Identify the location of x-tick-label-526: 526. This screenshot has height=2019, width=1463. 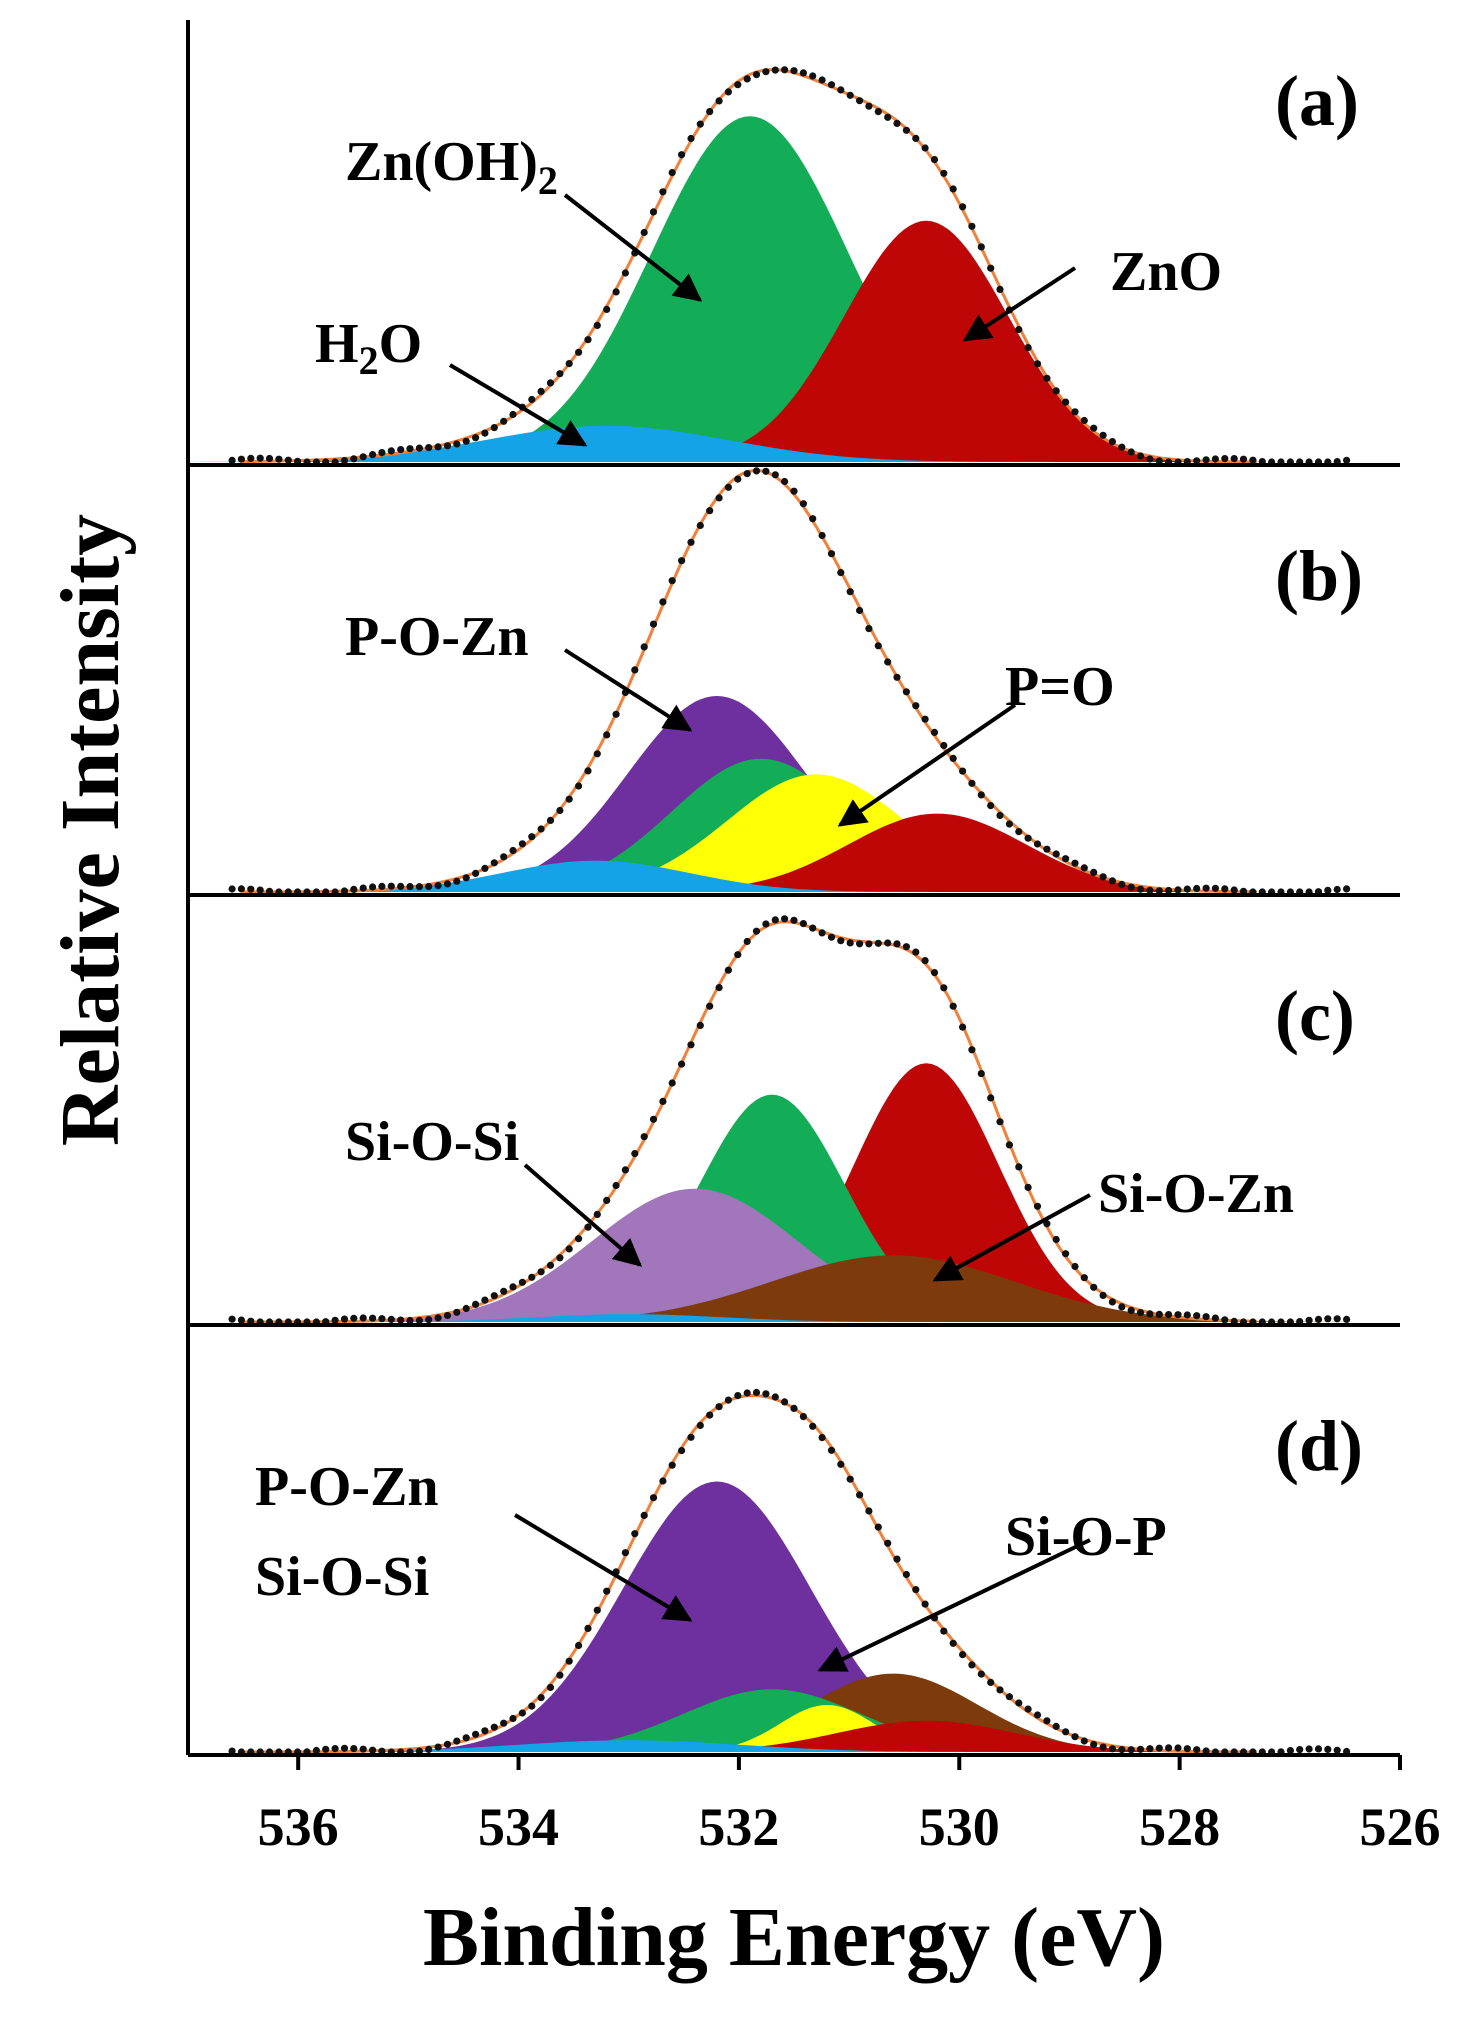
(1400, 1827).